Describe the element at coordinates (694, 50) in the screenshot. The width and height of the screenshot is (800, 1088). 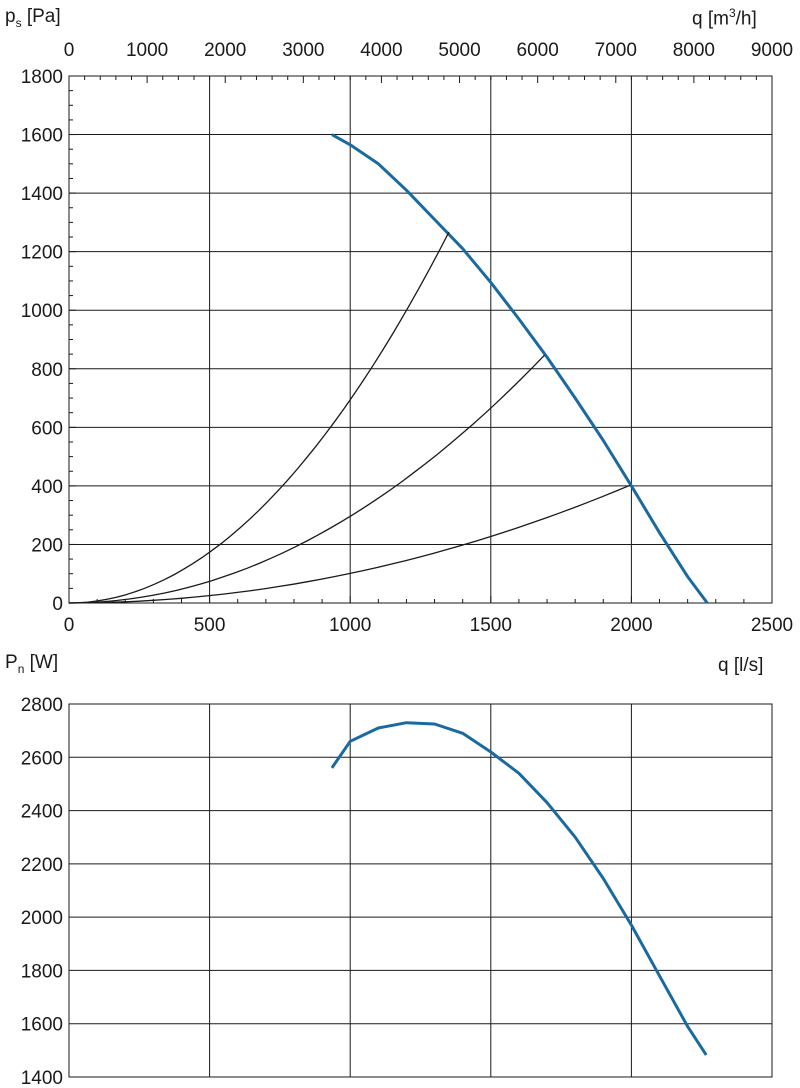
I see `x2-tick-label: 8000` at that location.